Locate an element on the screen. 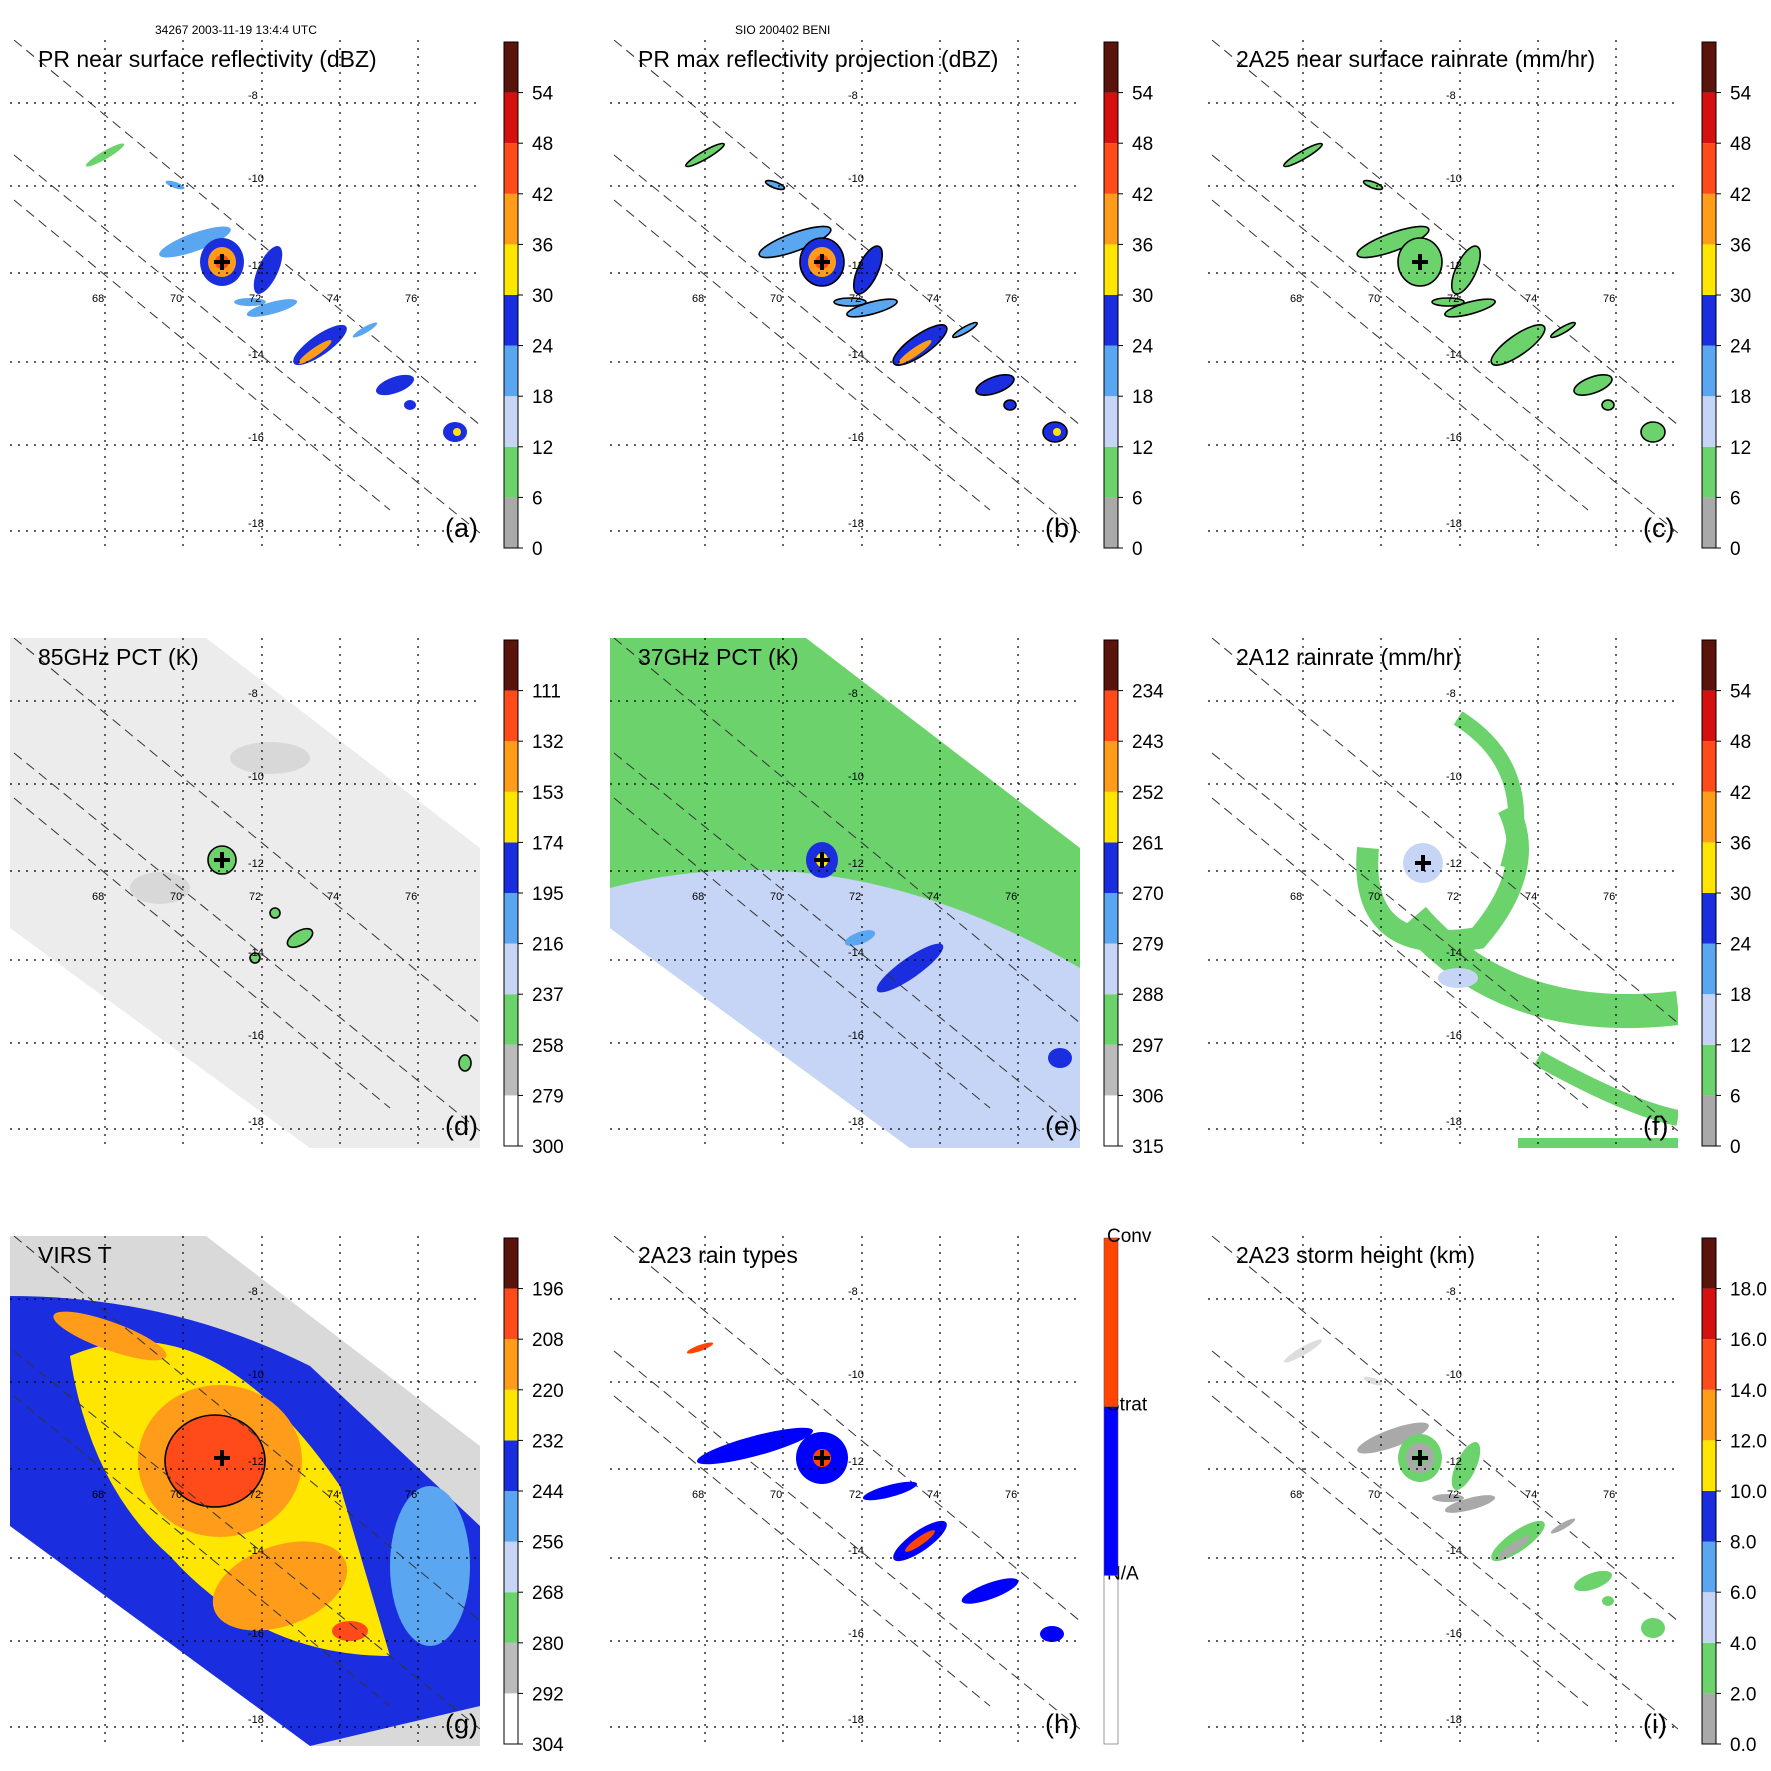  colorbar-tick-label: 42 is located at coordinates (1740, 793).